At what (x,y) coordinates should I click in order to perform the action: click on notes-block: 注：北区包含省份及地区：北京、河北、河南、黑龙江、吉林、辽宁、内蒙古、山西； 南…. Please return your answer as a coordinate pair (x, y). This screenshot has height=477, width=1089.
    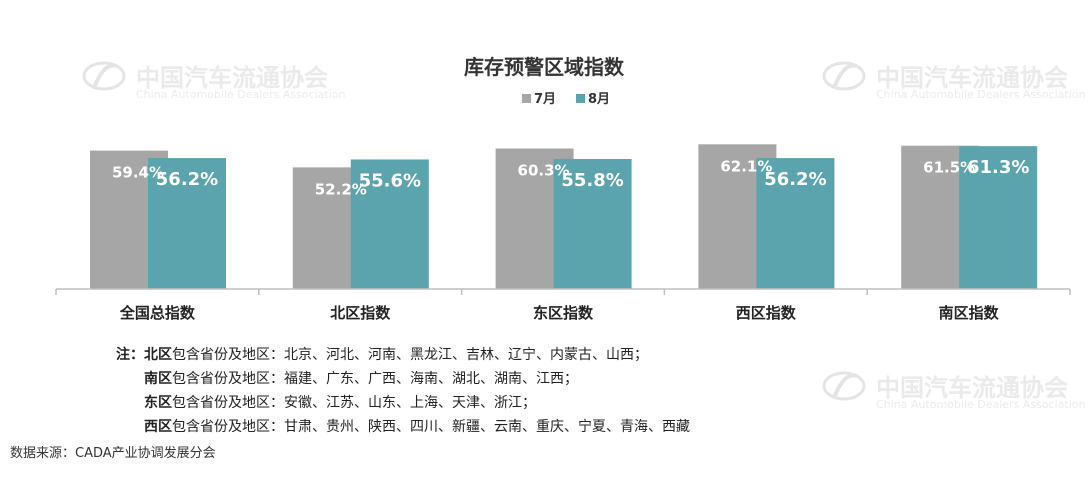
    Looking at the image, I should click on (403, 391).